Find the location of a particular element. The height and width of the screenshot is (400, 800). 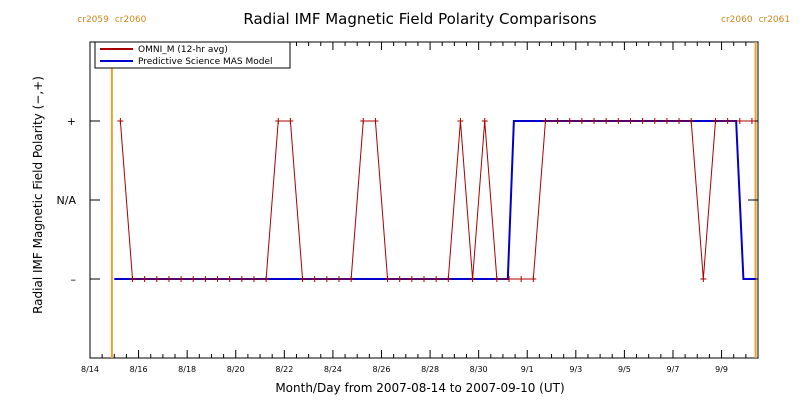

y-tick-label: + is located at coordinates (71, 121).